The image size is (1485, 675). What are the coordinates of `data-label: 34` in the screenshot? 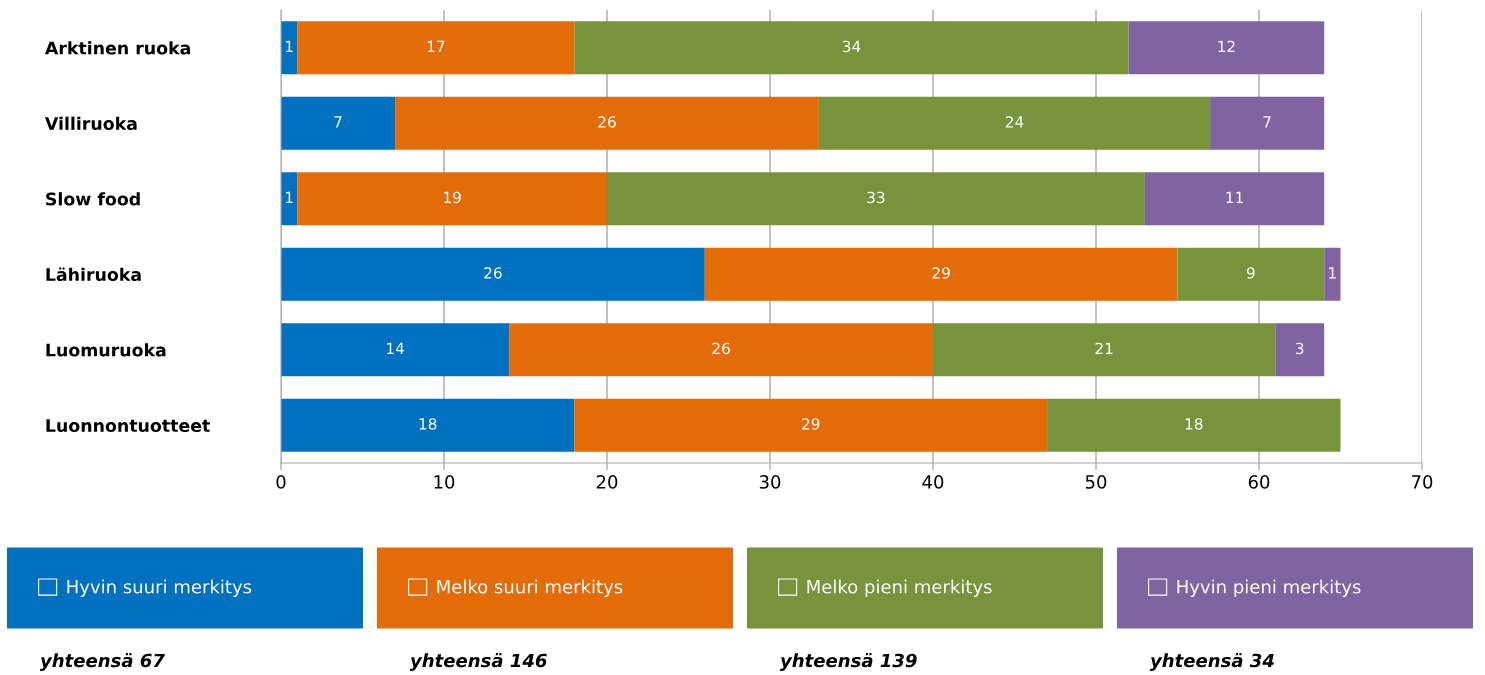 It's located at (851, 46).